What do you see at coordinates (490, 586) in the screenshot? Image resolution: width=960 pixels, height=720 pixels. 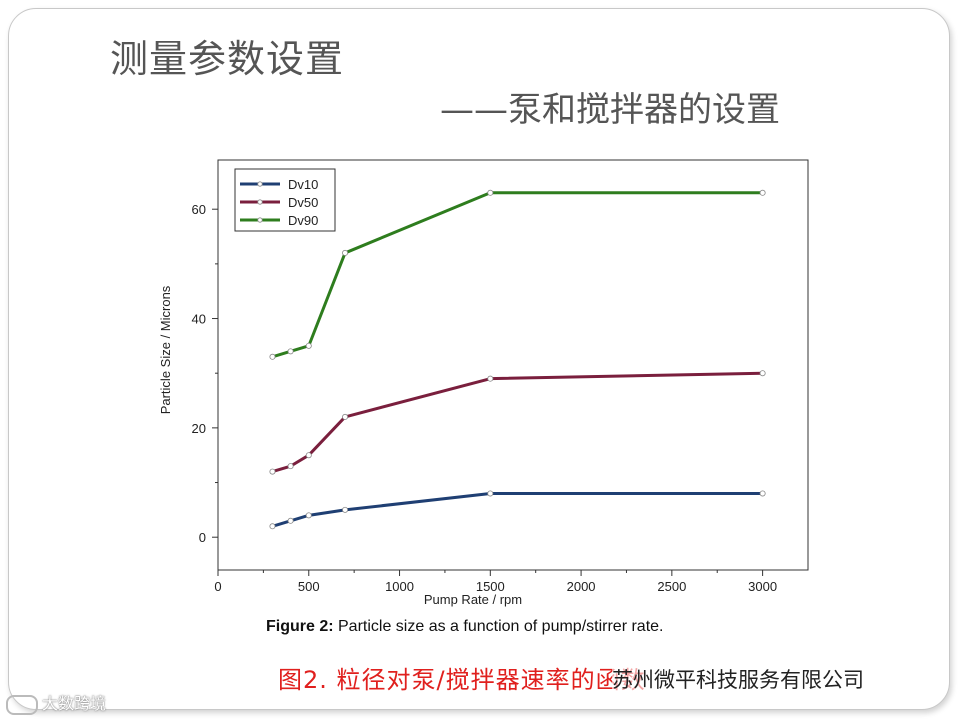 I see `x-tick-label: 1500` at bounding box center [490, 586].